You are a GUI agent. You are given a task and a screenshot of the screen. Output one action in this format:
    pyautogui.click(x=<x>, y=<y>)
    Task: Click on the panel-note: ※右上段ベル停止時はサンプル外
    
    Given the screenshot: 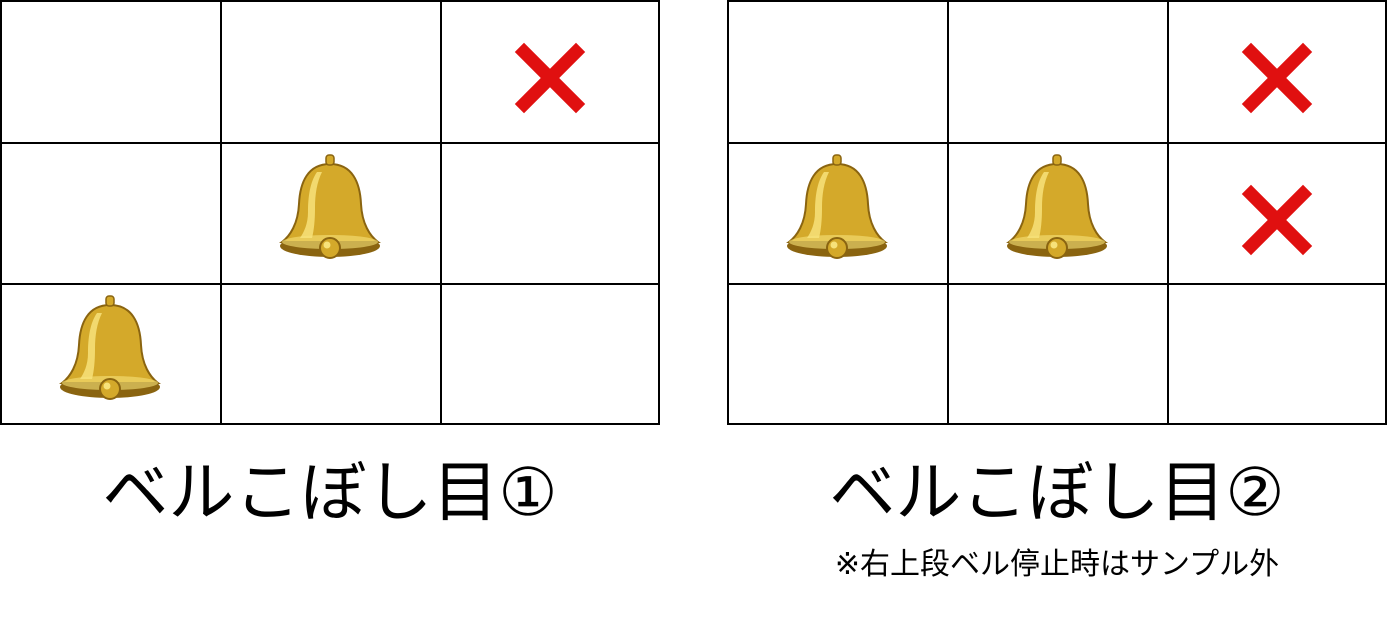 What is the action you would take?
    pyautogui.click(x=1057, y=564)
    